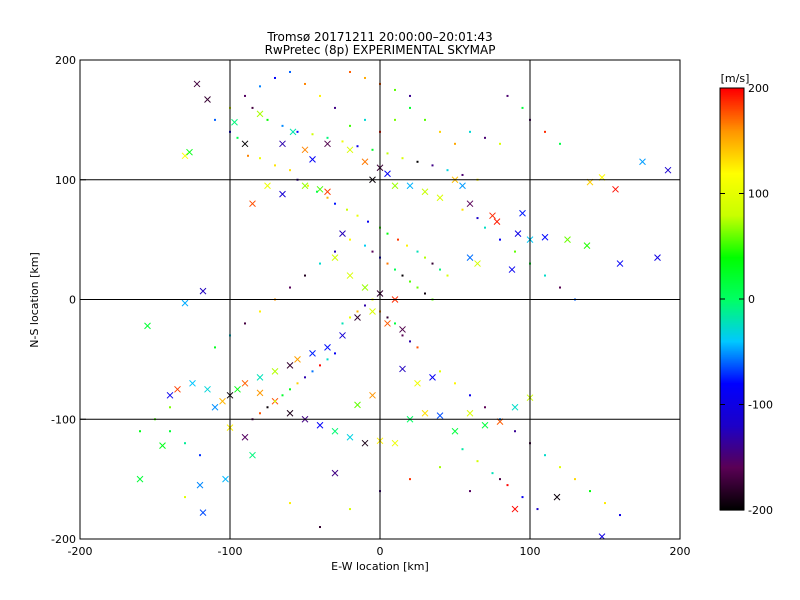 This screenshot has height=600, width=800. I want to click on y-tick-label: -100, so click(63, 419).